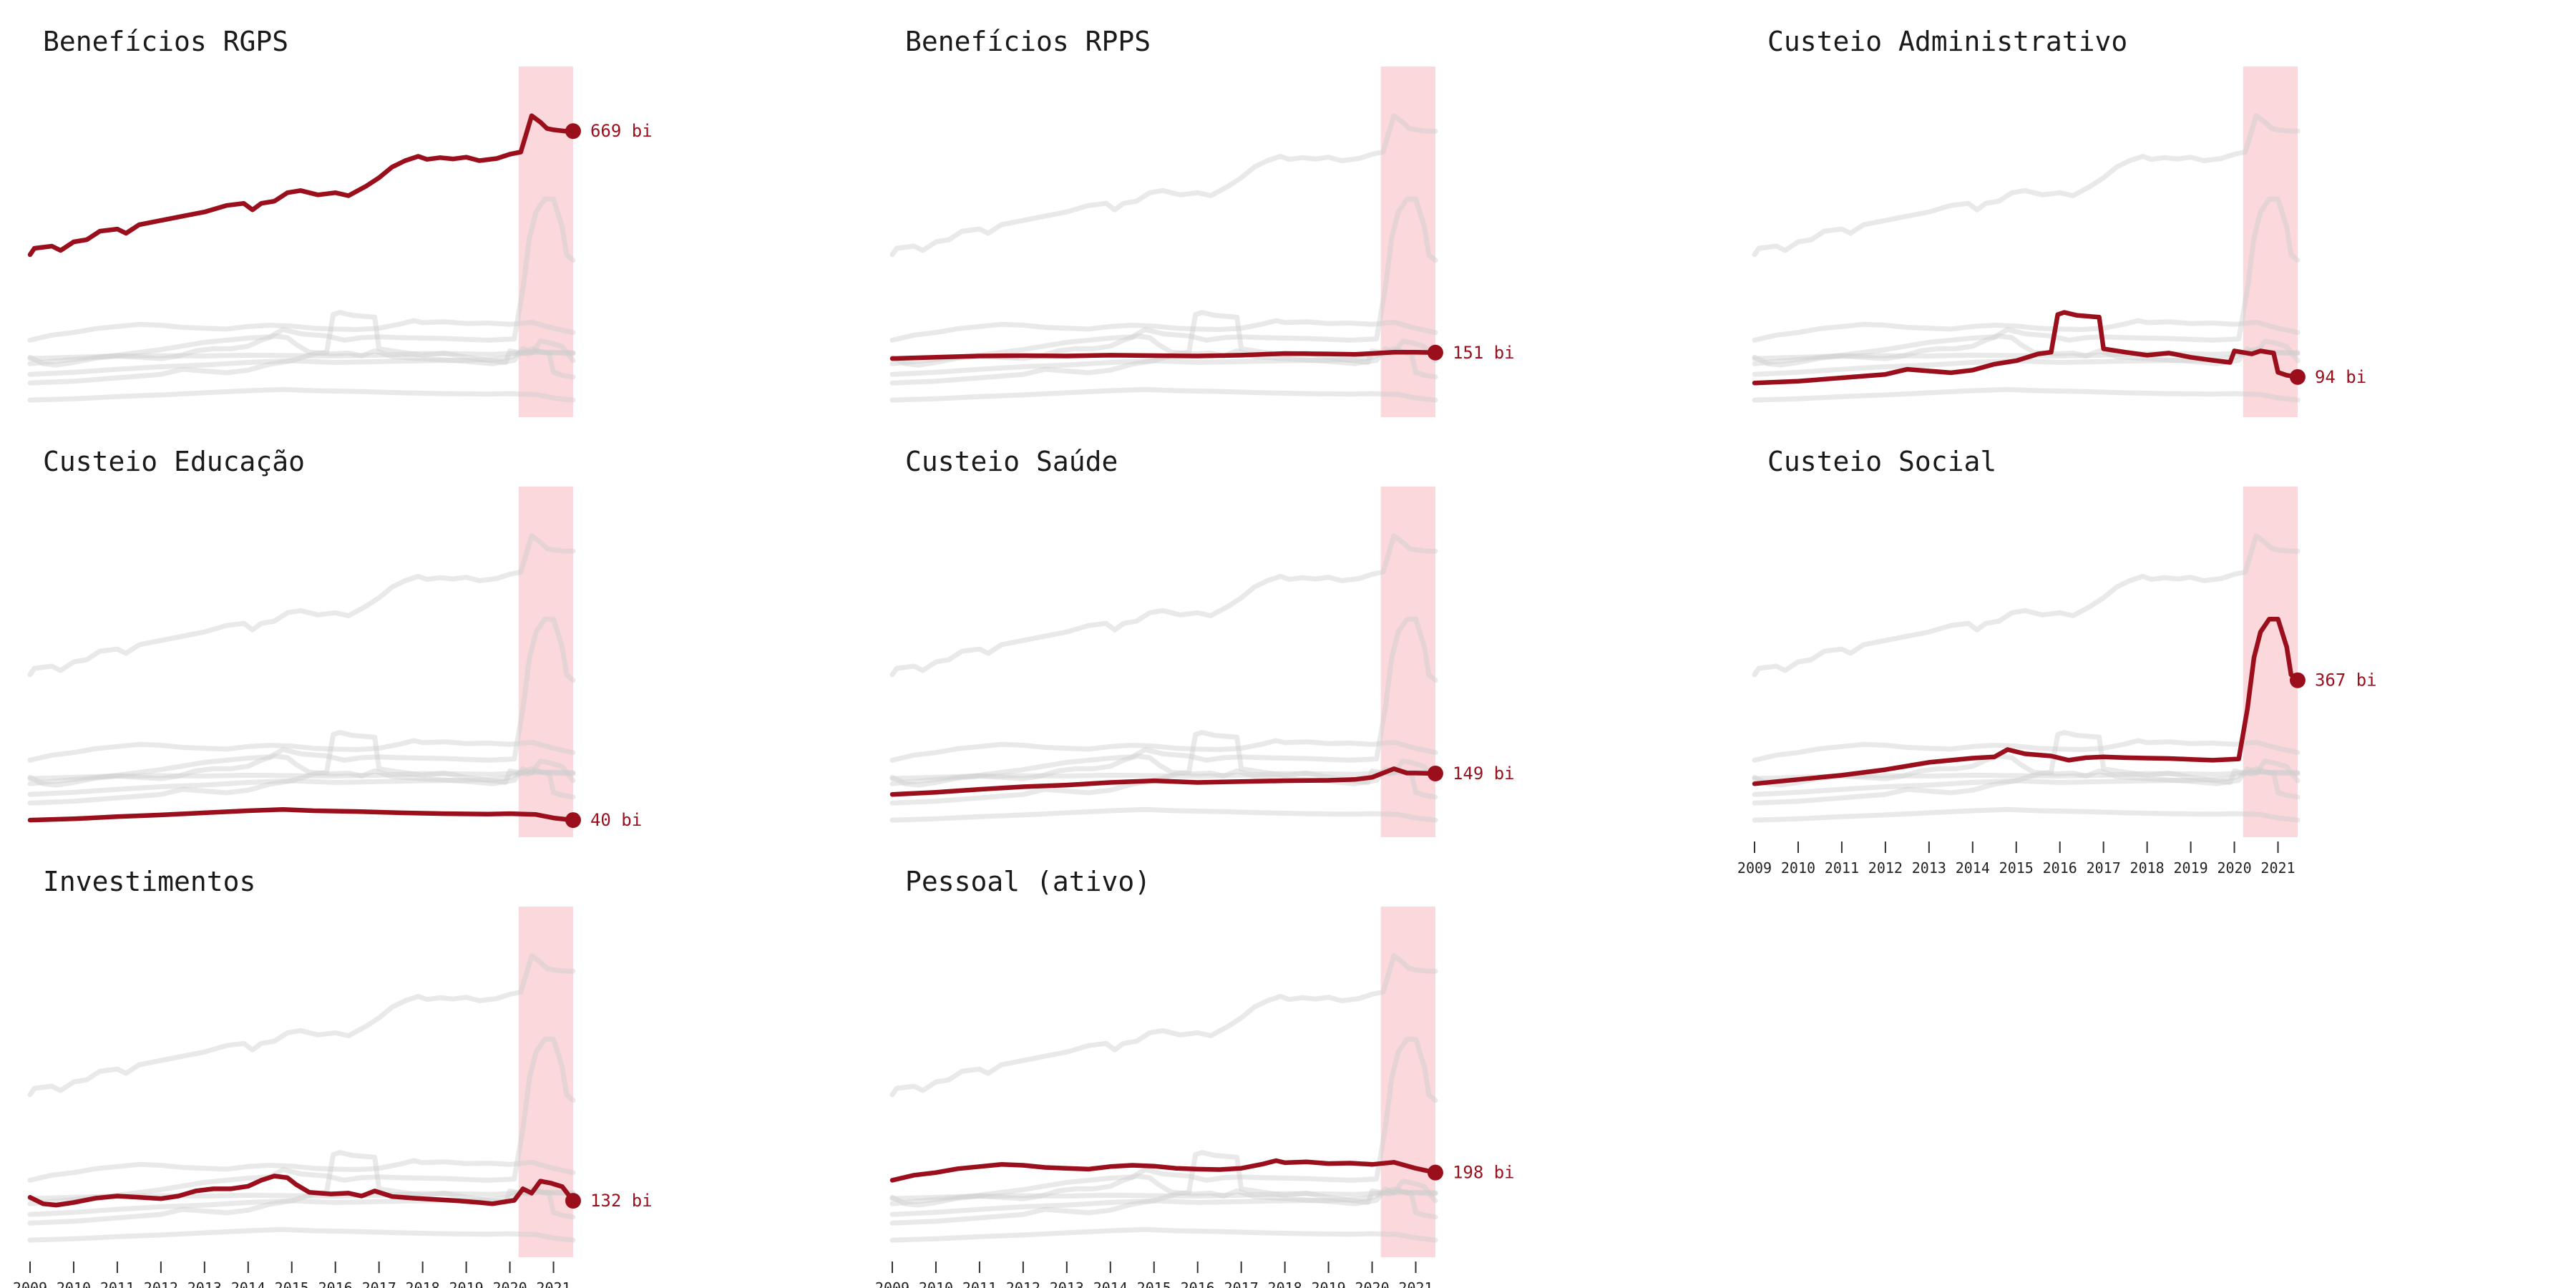 This screenshot has height=1288, width=2576. What do you see at coordinates (1028, 881) in the screenshot?
I see `panel-title-pessoal-ativo: Pessoal (ativo)` at bounding box center [1028, 881].